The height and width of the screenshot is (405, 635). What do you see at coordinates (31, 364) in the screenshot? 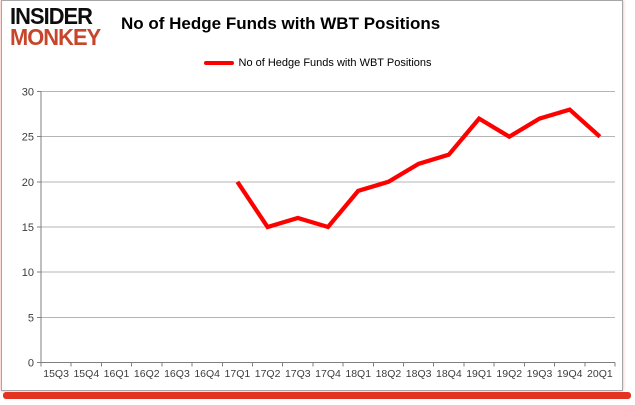
I see `y-axis-label: 0` at bounding box center [31, 364].